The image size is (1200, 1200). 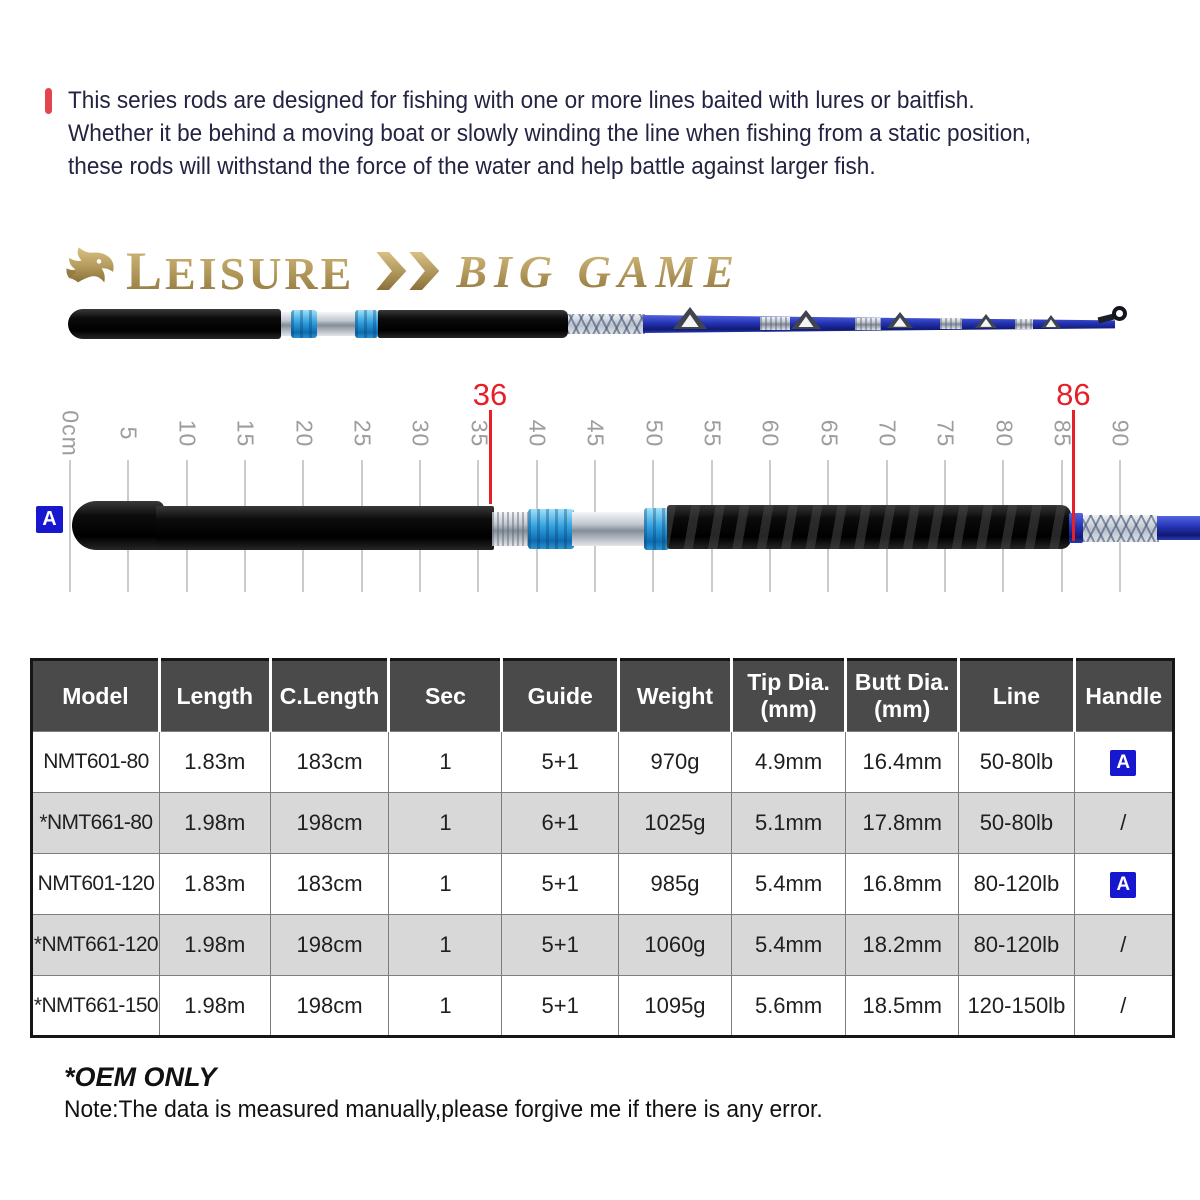 I want to click on rod-ferrule, so click(x=1076, y=528).